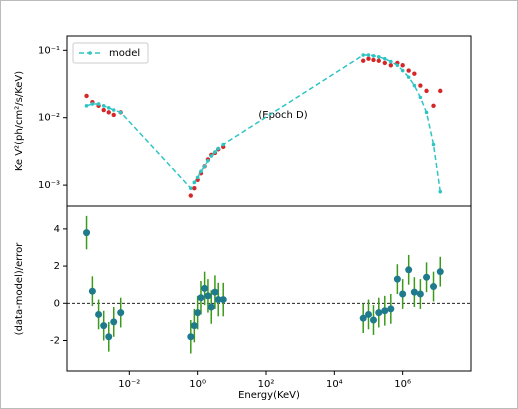 This screenshot has width=518, height=409. What do you see at coordinates (129, 384) in the screenshot?
I see `x-tick-label: 10⁻²` at bounding box center [129, 384].